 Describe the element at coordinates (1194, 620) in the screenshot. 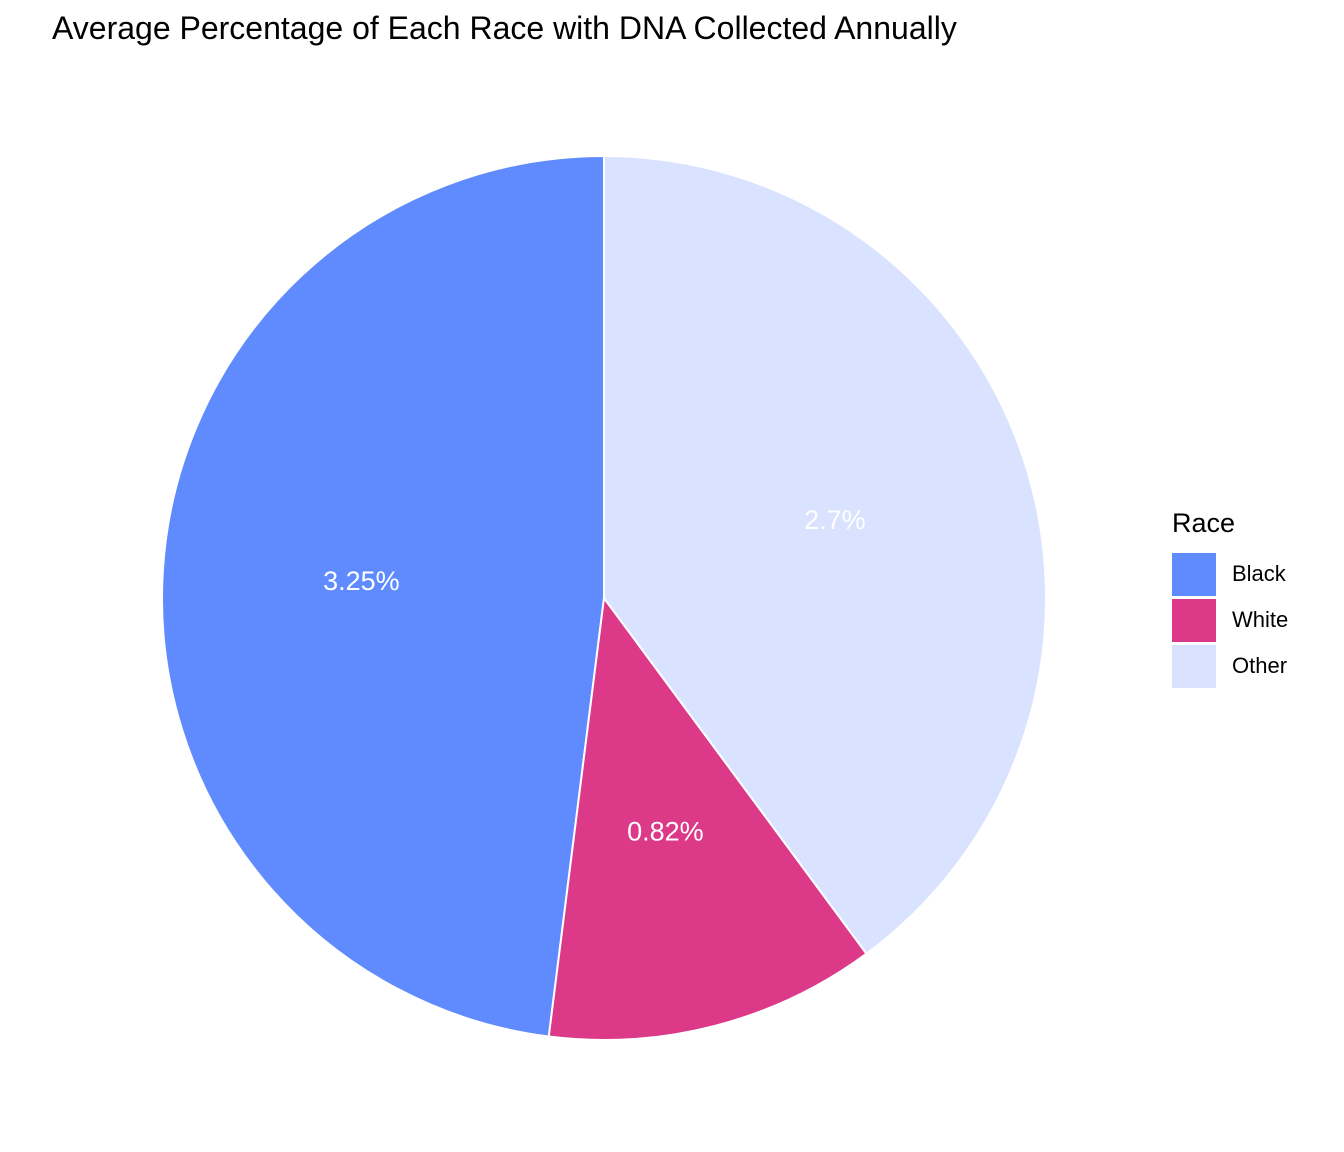

I see `legend-swatch-white` at that location.